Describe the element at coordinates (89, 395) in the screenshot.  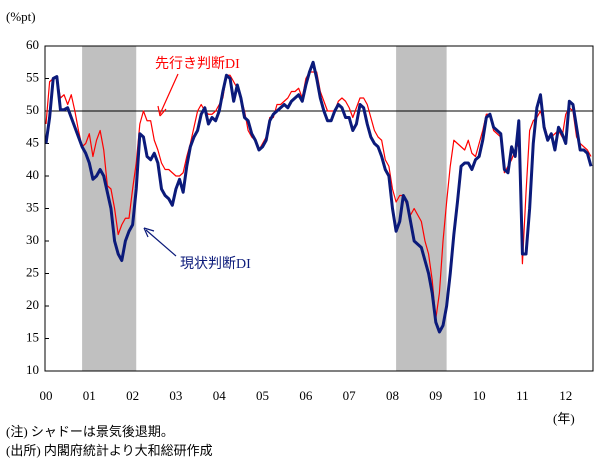
I see `x-tick-label: 01` at that location.